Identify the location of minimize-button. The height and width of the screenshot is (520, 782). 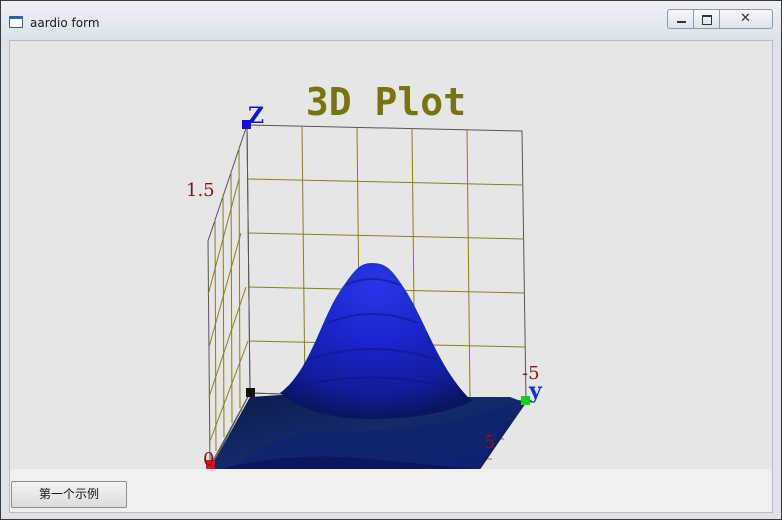
(680, 19).